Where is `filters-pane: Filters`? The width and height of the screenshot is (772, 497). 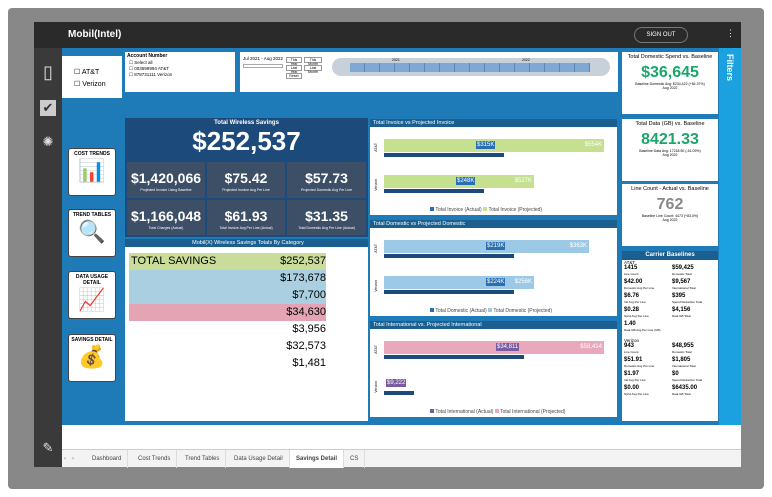
filters-pane: Filters is located at coordinates (730, 236).